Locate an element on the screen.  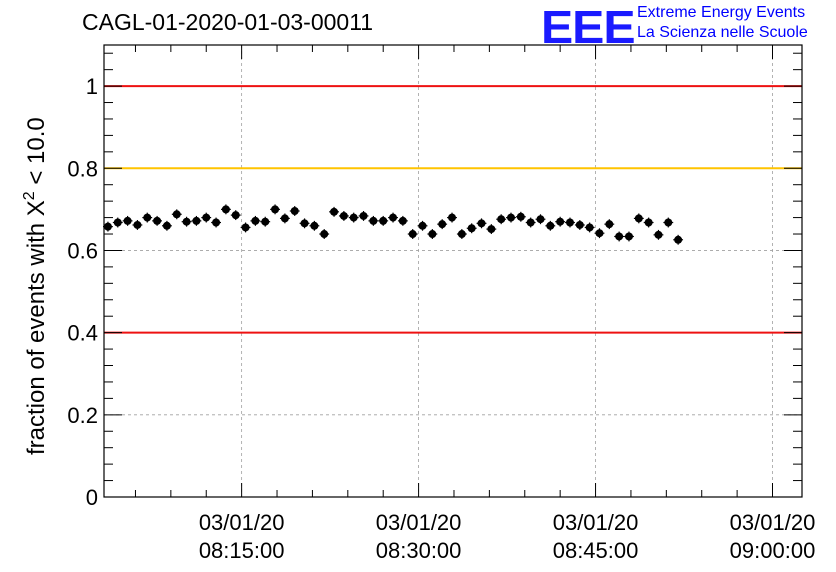
x-tick-date-1: 03/01/20 is located at coordinates (419, 522).